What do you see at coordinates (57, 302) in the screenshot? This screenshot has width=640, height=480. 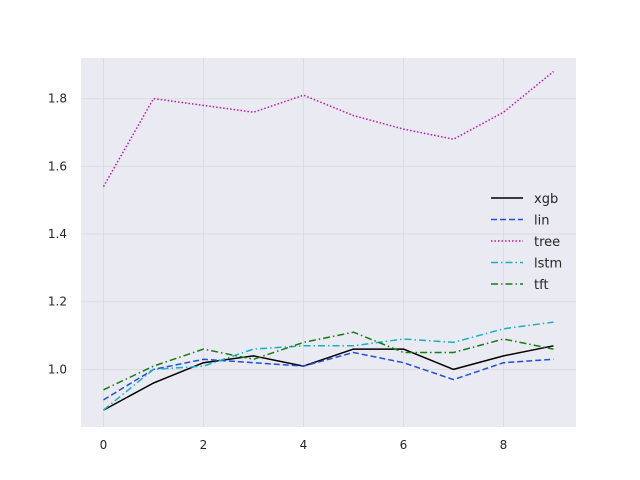 I see `y-tick-label: 1.2` at bounding box center [57, 302].